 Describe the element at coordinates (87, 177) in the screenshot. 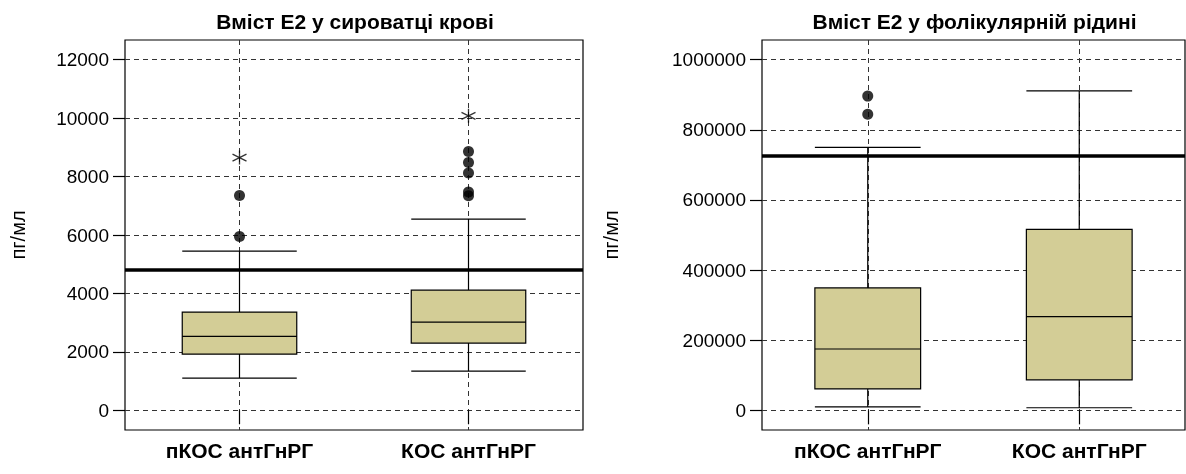

I see `y-tick-label: 8000` at that location.